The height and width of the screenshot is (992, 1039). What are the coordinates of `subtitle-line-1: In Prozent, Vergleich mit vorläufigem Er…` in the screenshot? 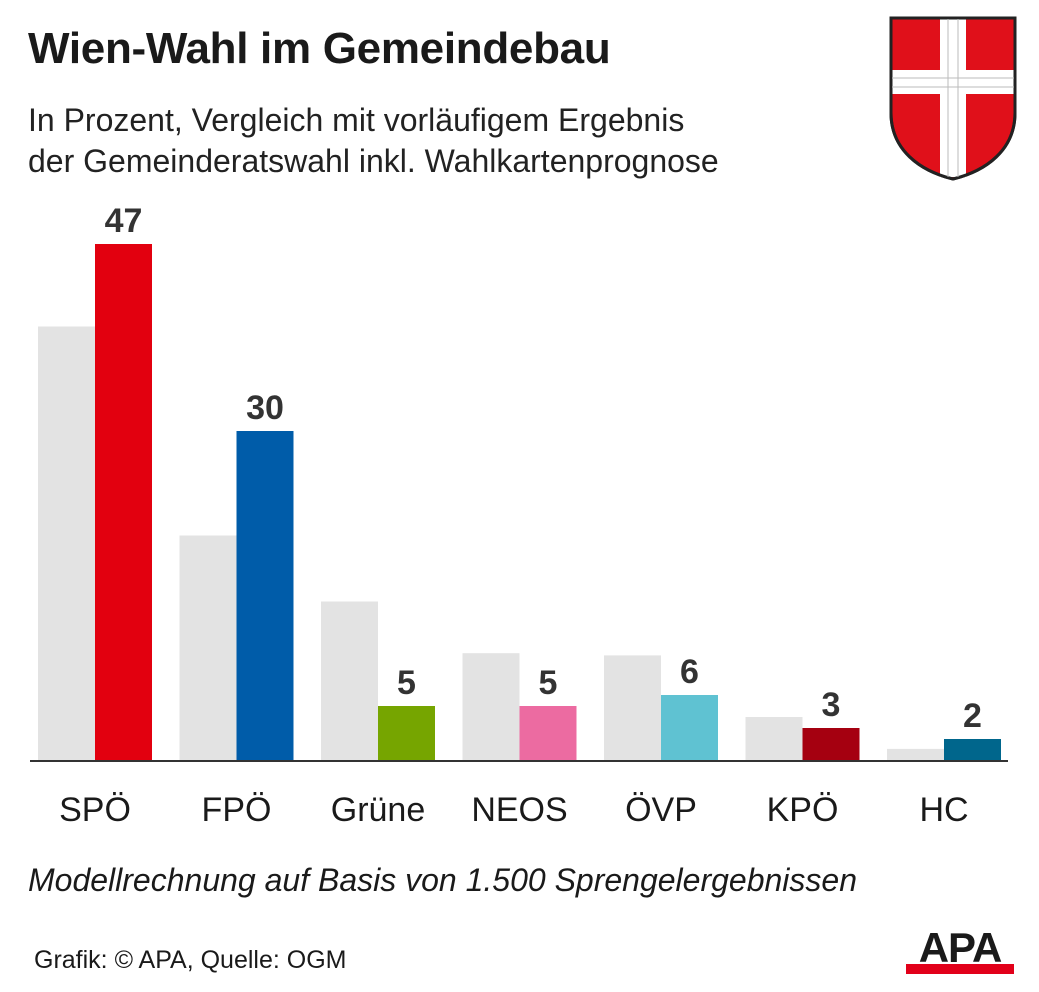 It's located at (356, 120).